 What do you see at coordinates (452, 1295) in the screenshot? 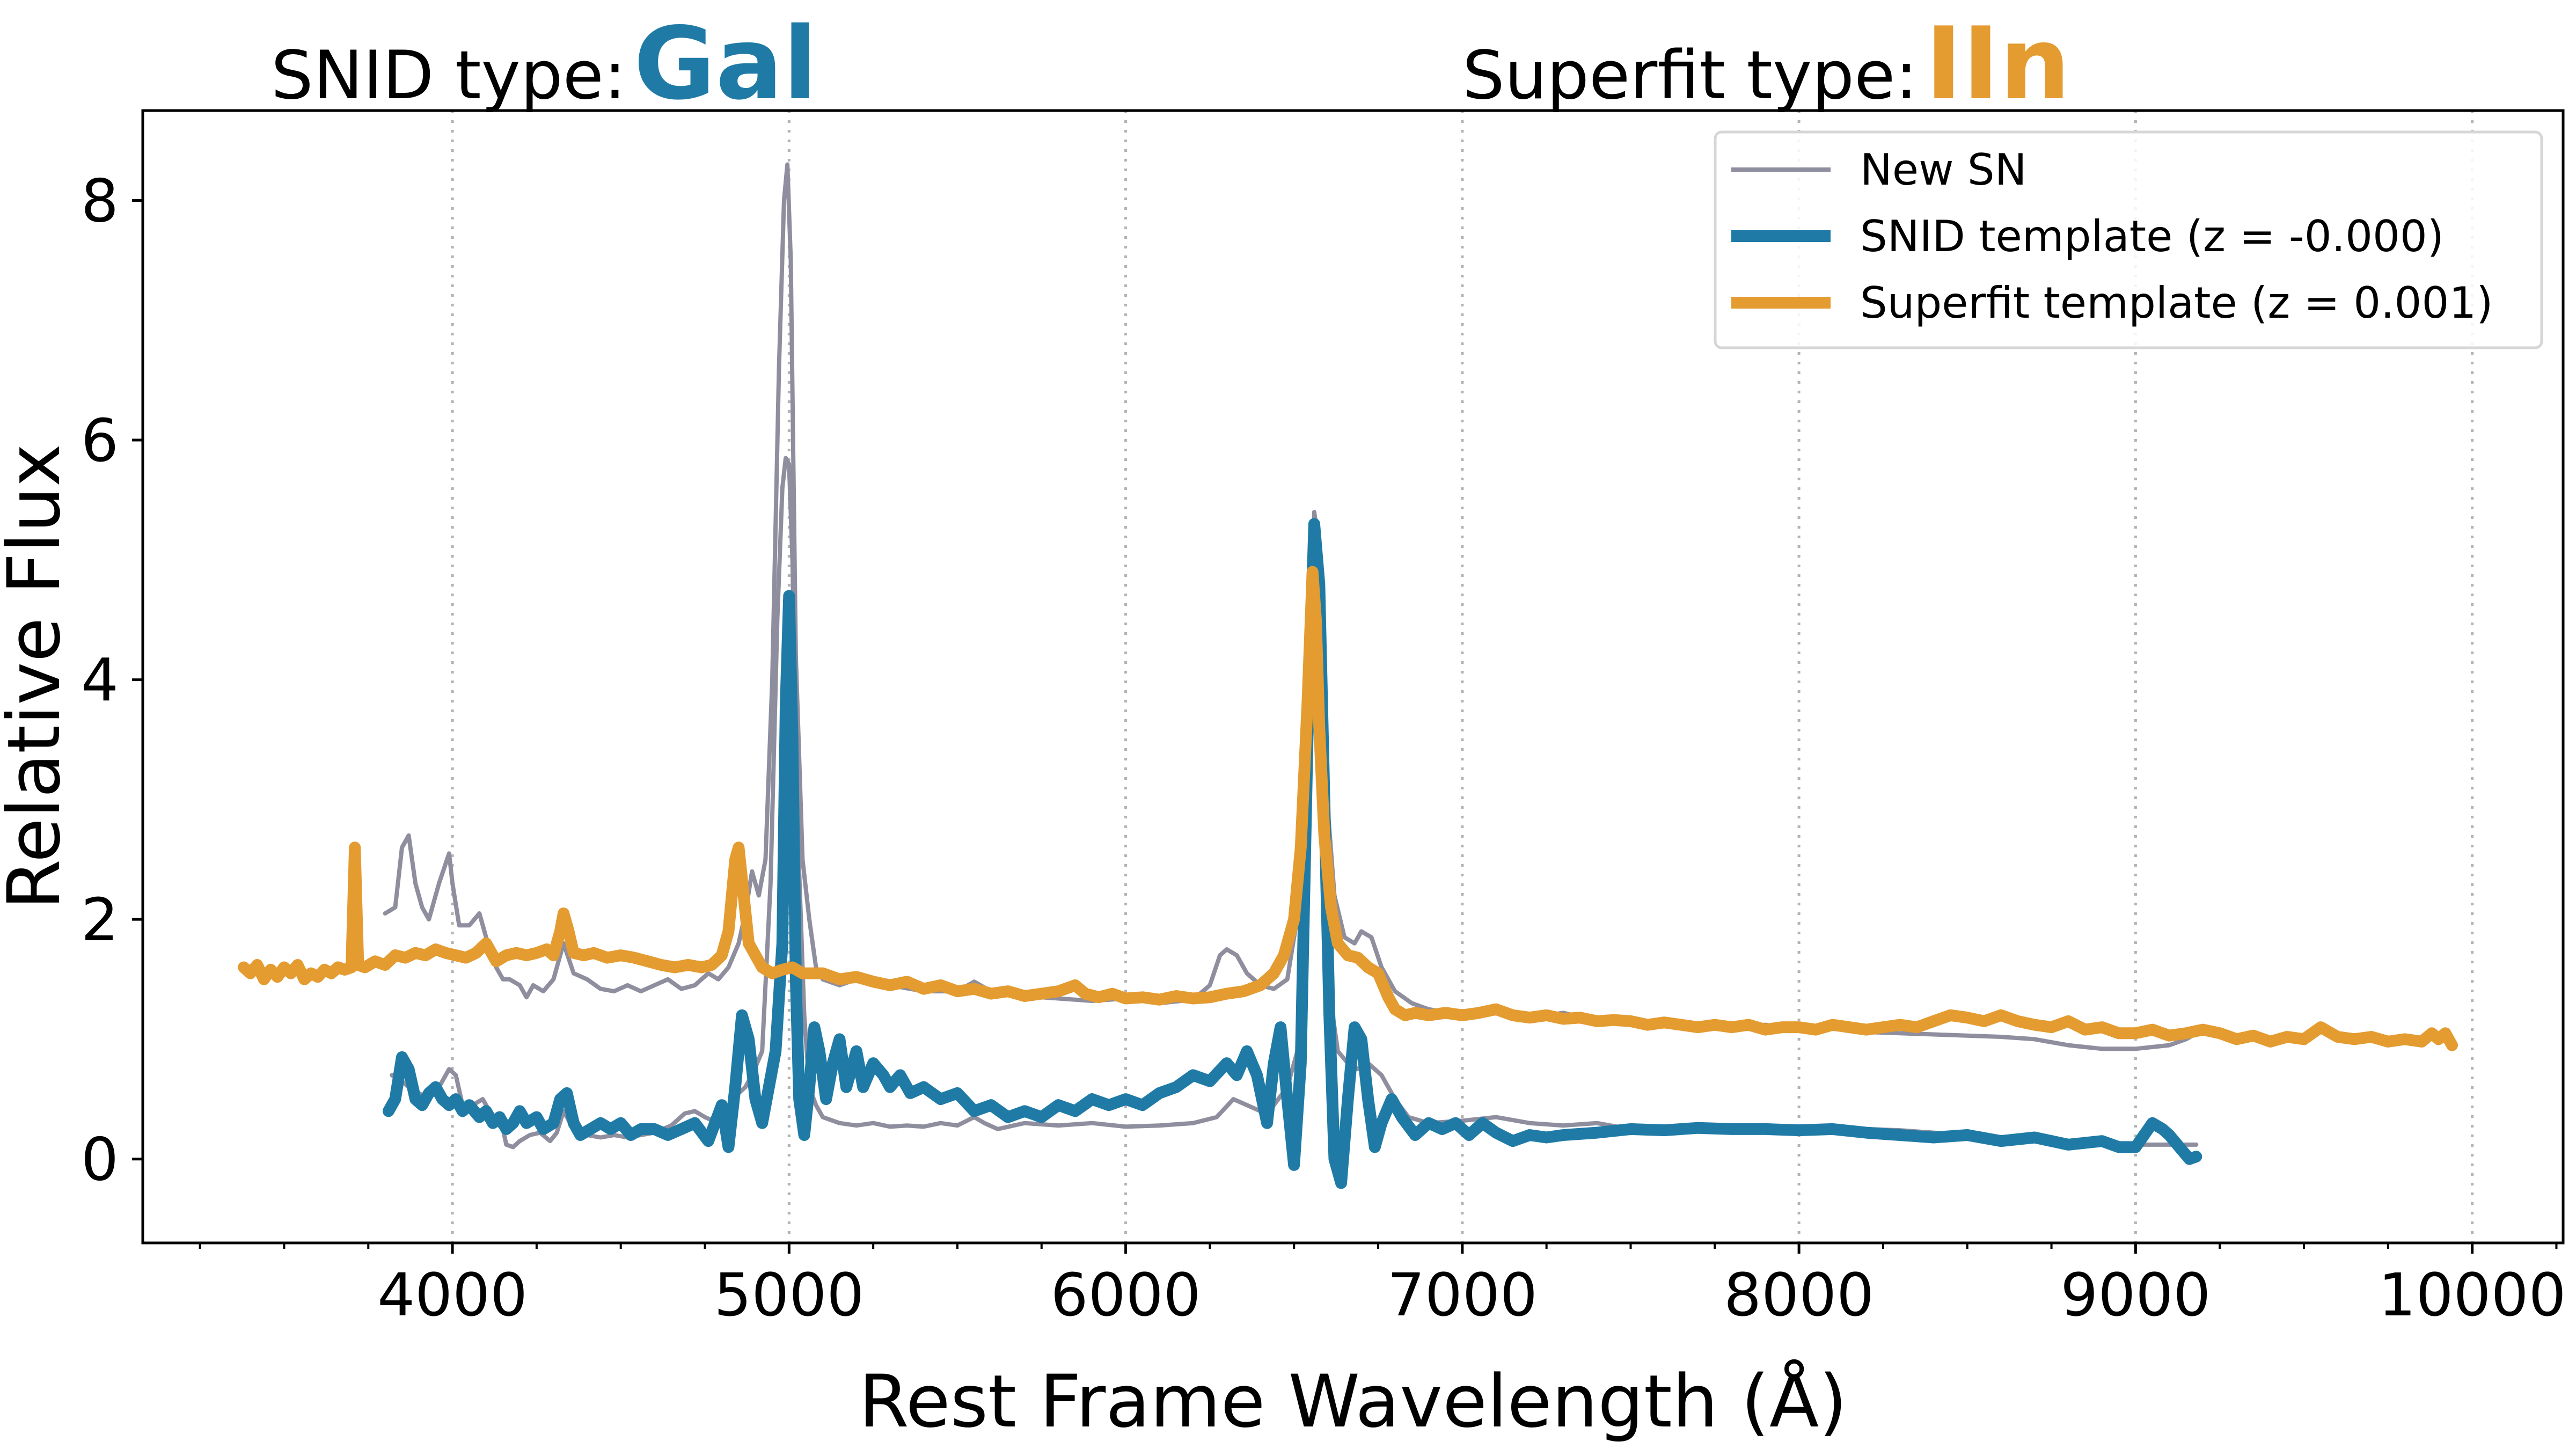
I see `x-tick-label-0: 4000` at bounding box center [452, 1295].